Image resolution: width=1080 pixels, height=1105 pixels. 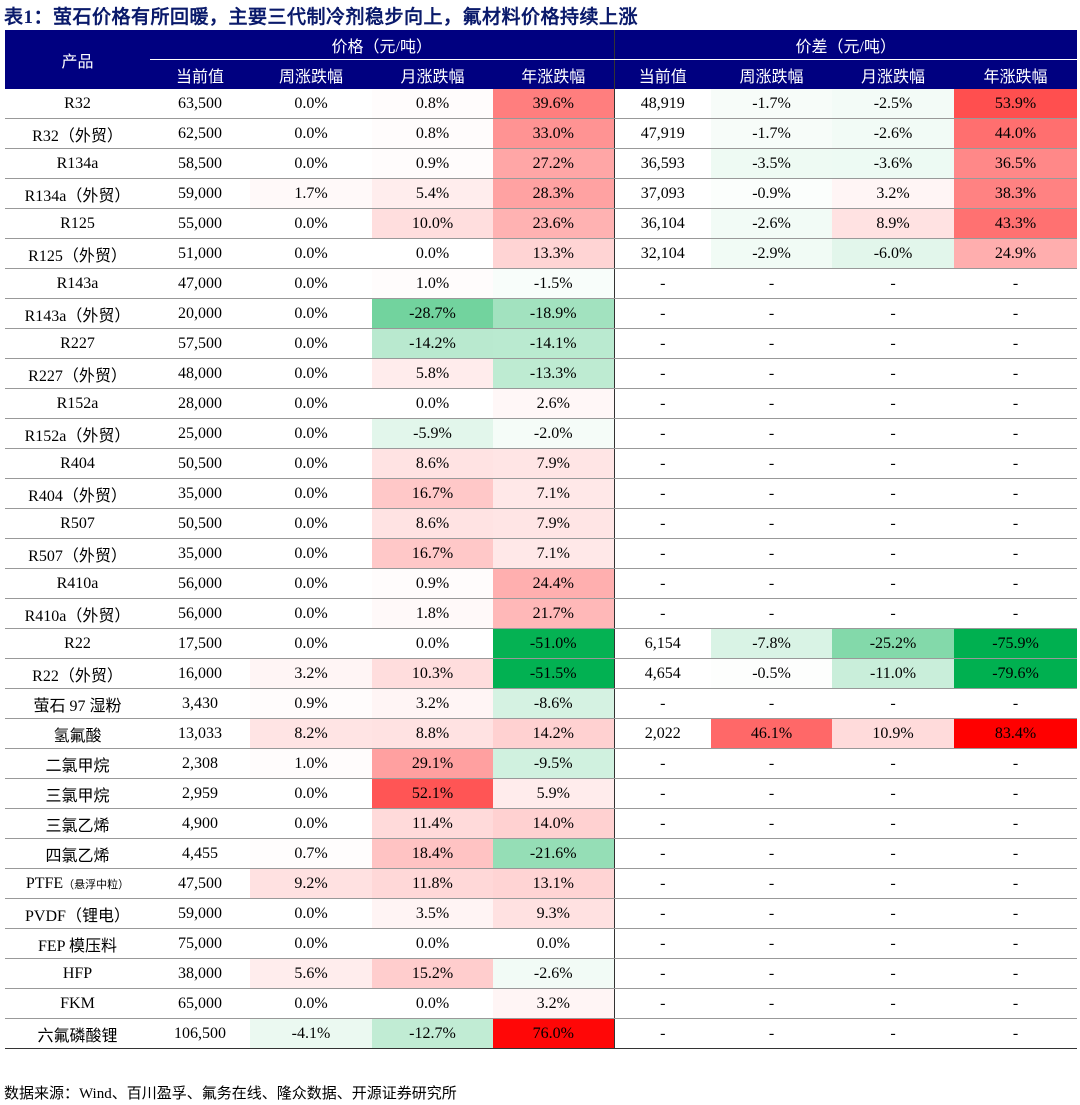 I want to click on cell-price-month: -12.7%, so click(x=432, y=1033).